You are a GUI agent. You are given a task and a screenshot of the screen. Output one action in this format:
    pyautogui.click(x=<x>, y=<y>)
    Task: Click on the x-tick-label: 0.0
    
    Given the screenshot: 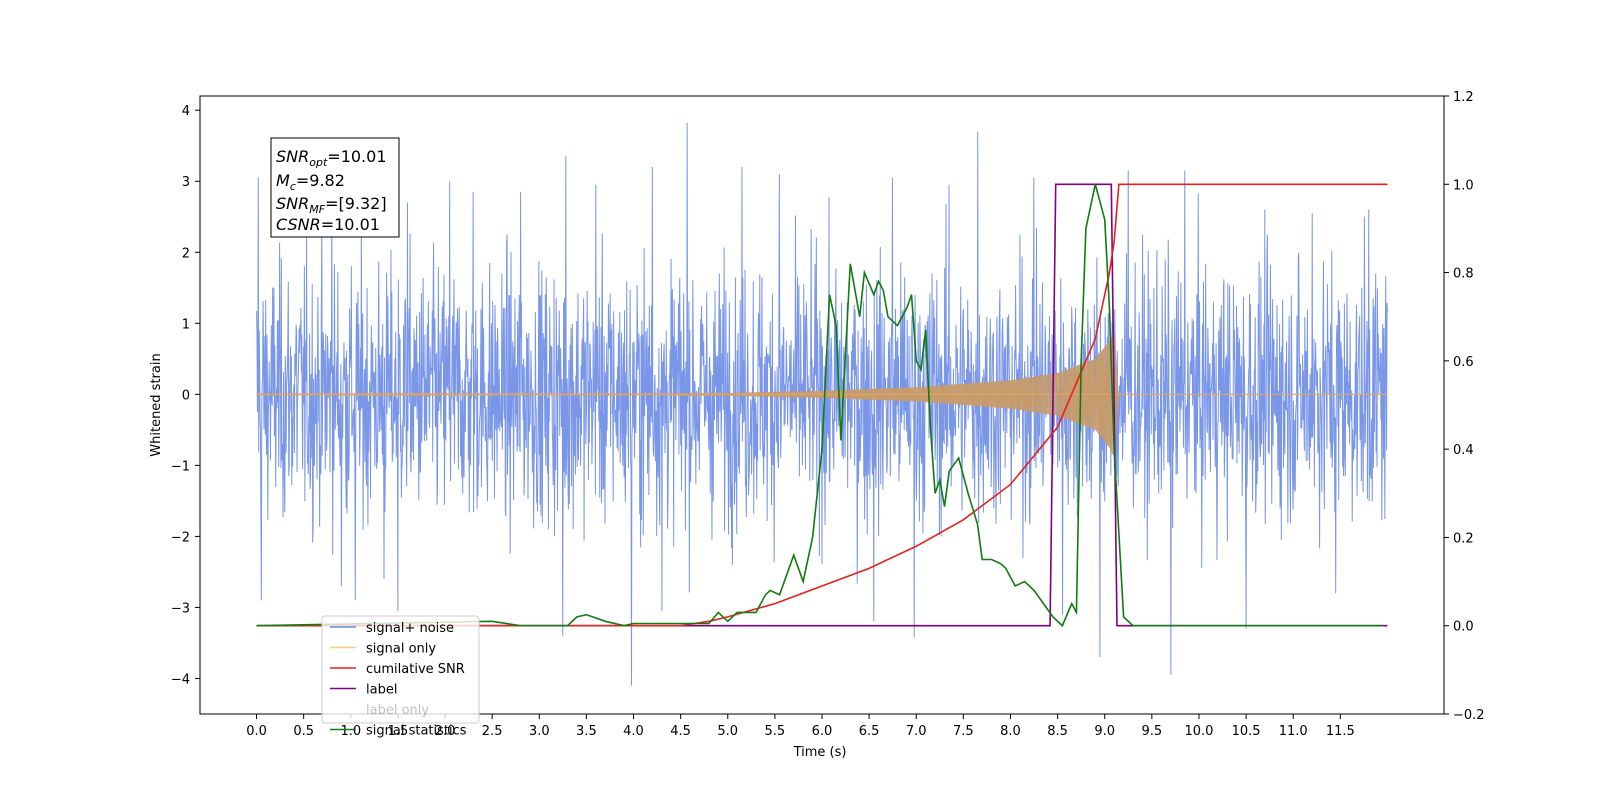 What is the action you would take?
    pyautogui.click(x=256, y=731)
    